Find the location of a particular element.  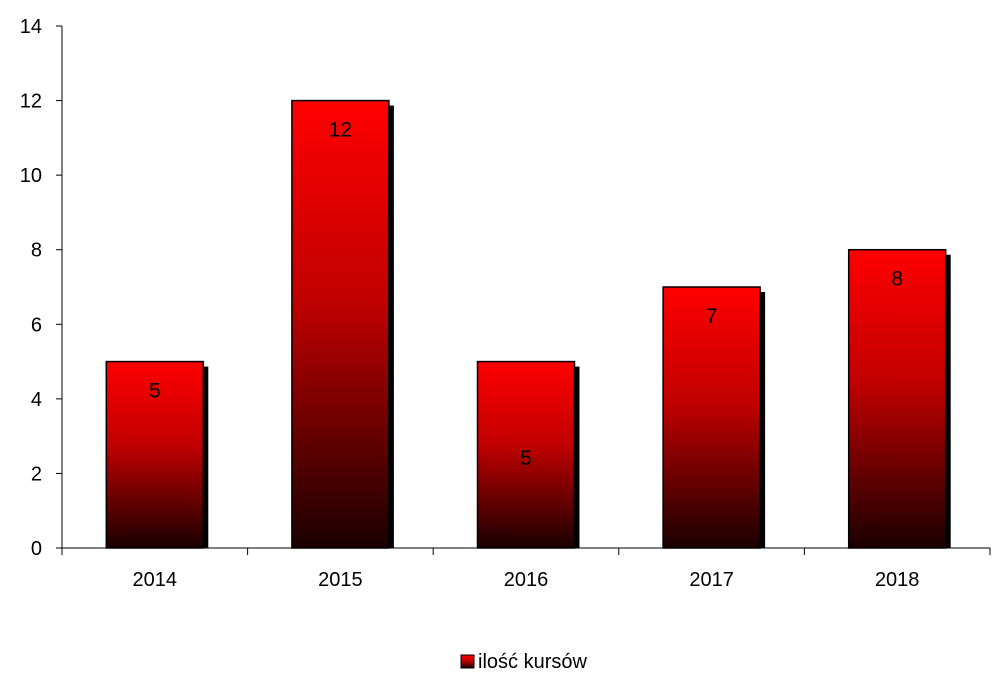

y-tick-label: 12 is located at coordinates (31, 102).